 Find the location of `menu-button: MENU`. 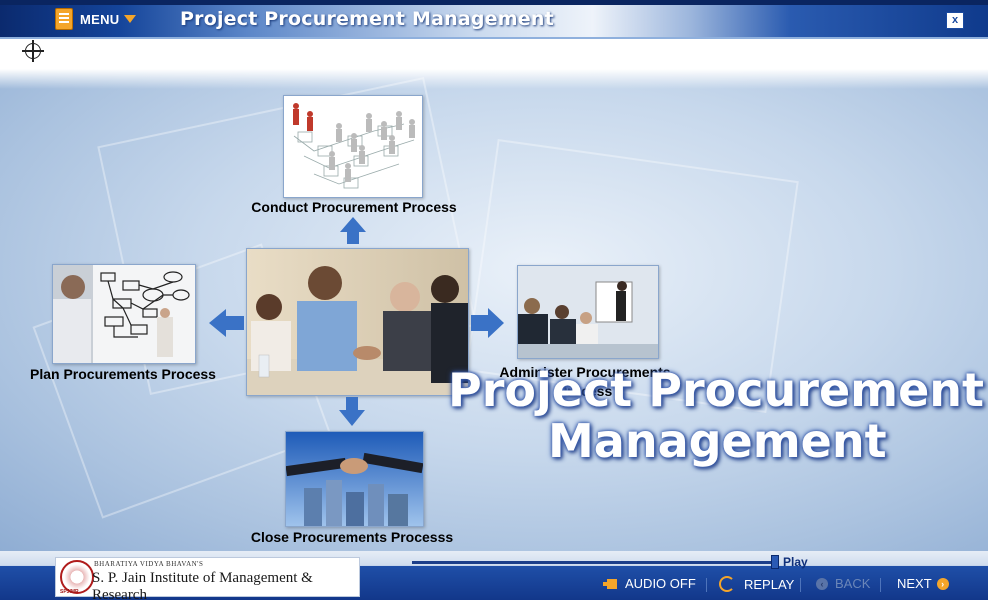

menu-button: MENU is located at coordinates (105, 19).